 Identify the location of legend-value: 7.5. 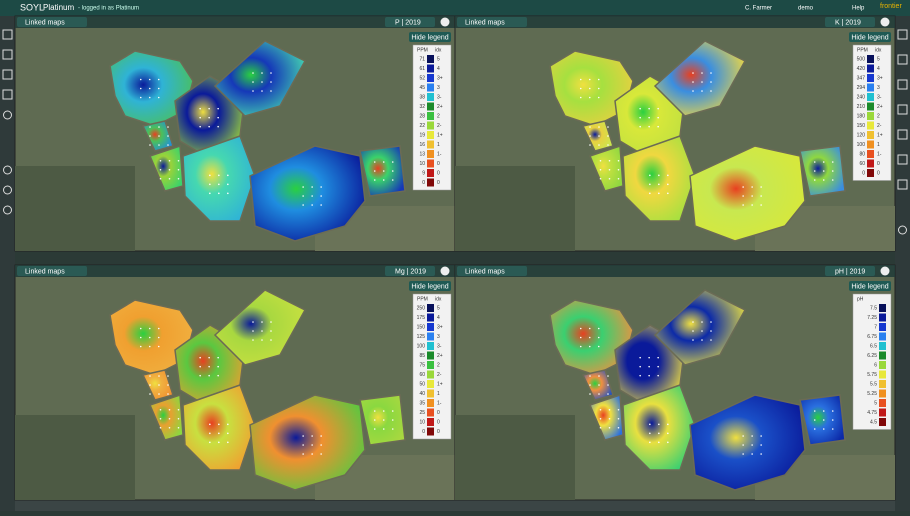
(873, 308).